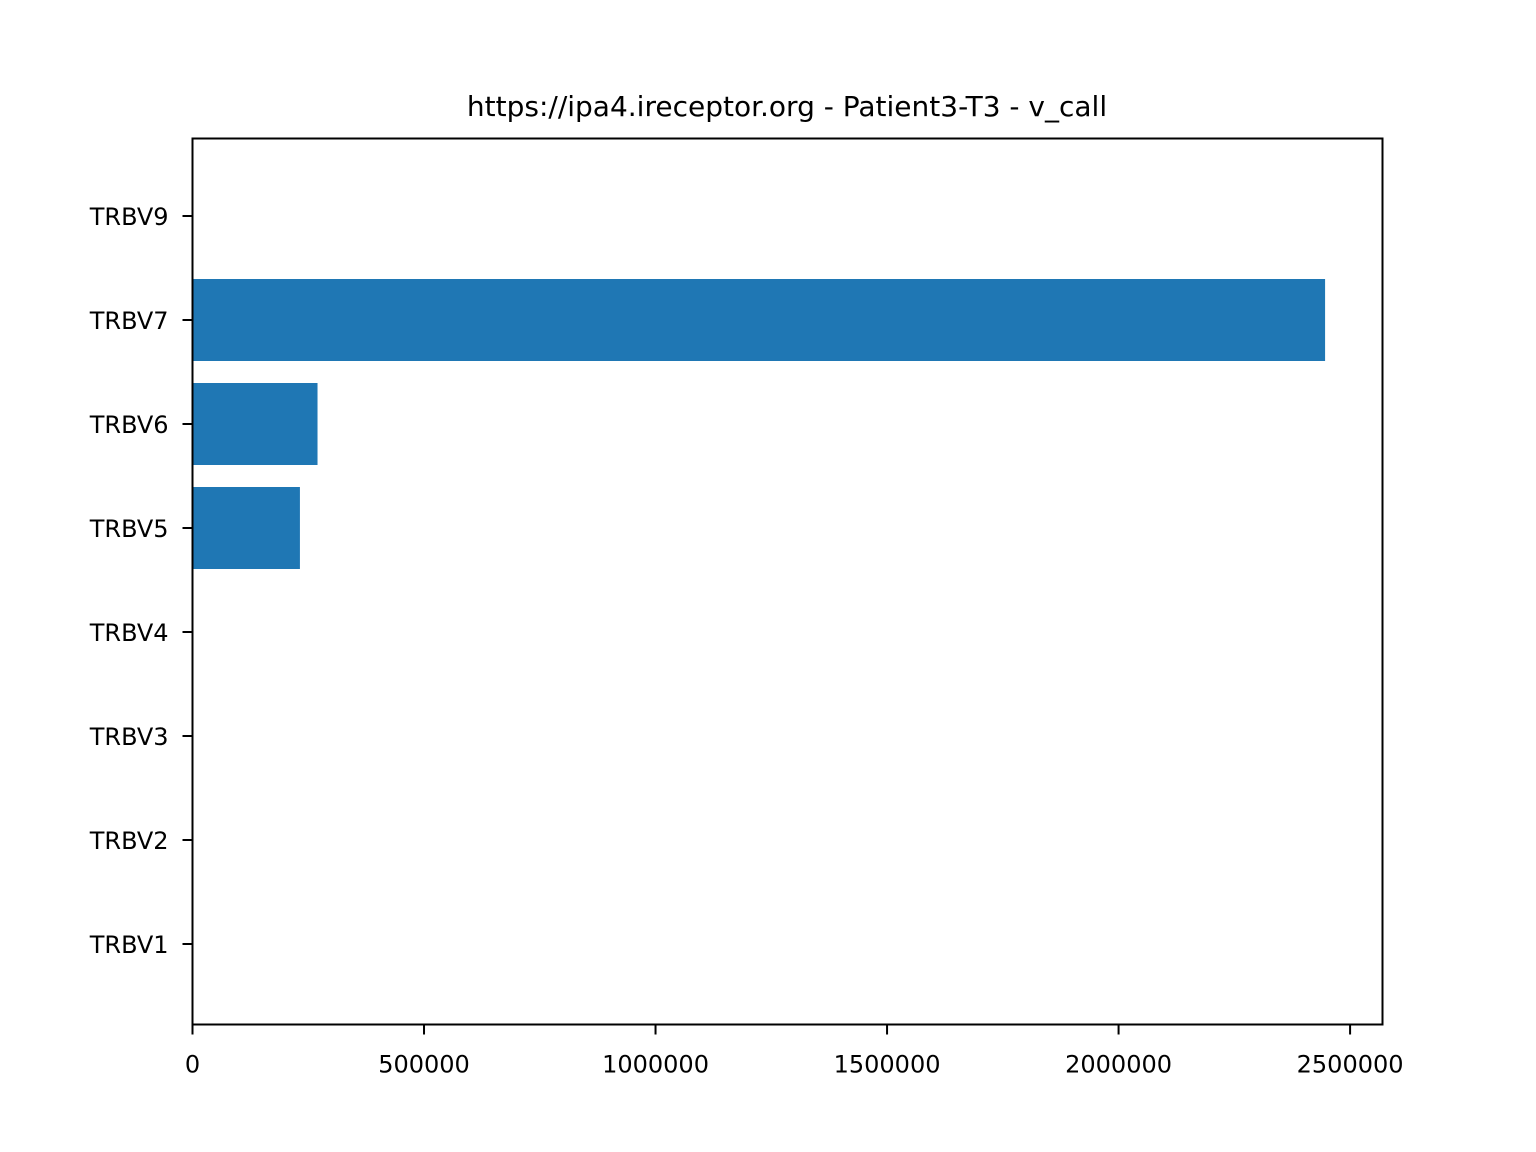 The image size is (1536, 1152). Describe the element at coordinates (129, 841) in the screenshot. I see `y-tick-label: TRBV2` at that location.